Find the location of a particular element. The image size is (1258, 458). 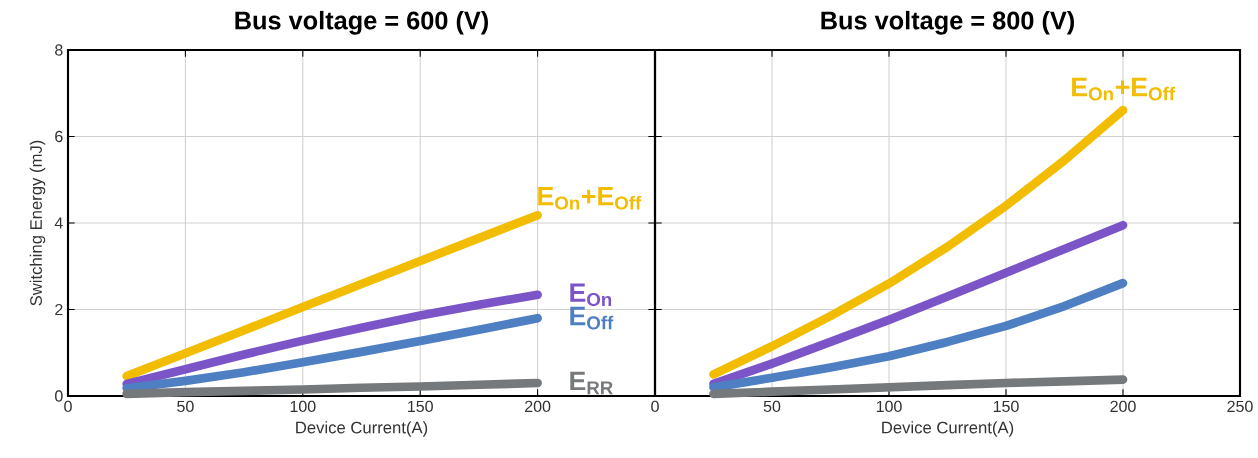

chart-title: Bus voltage = 600 (V) is located at coordinates (361, 22).